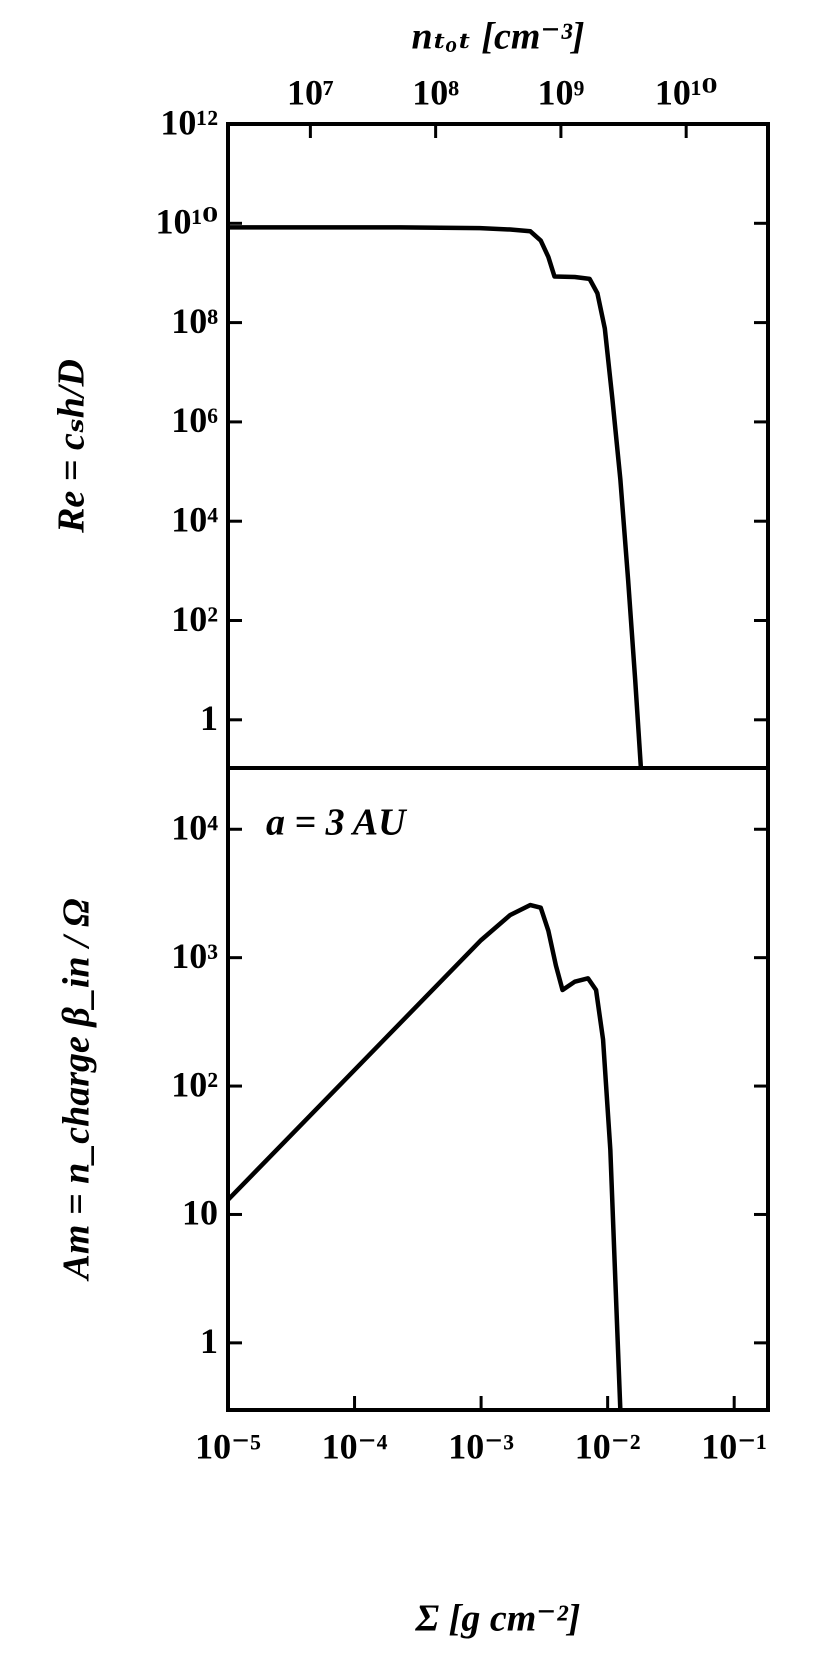 The image size is (830, 1661). What do you see at coordinates (200, 1213) in the screenshot?
I see `y-tick-label: 10` at bounding box center [200, 1213].